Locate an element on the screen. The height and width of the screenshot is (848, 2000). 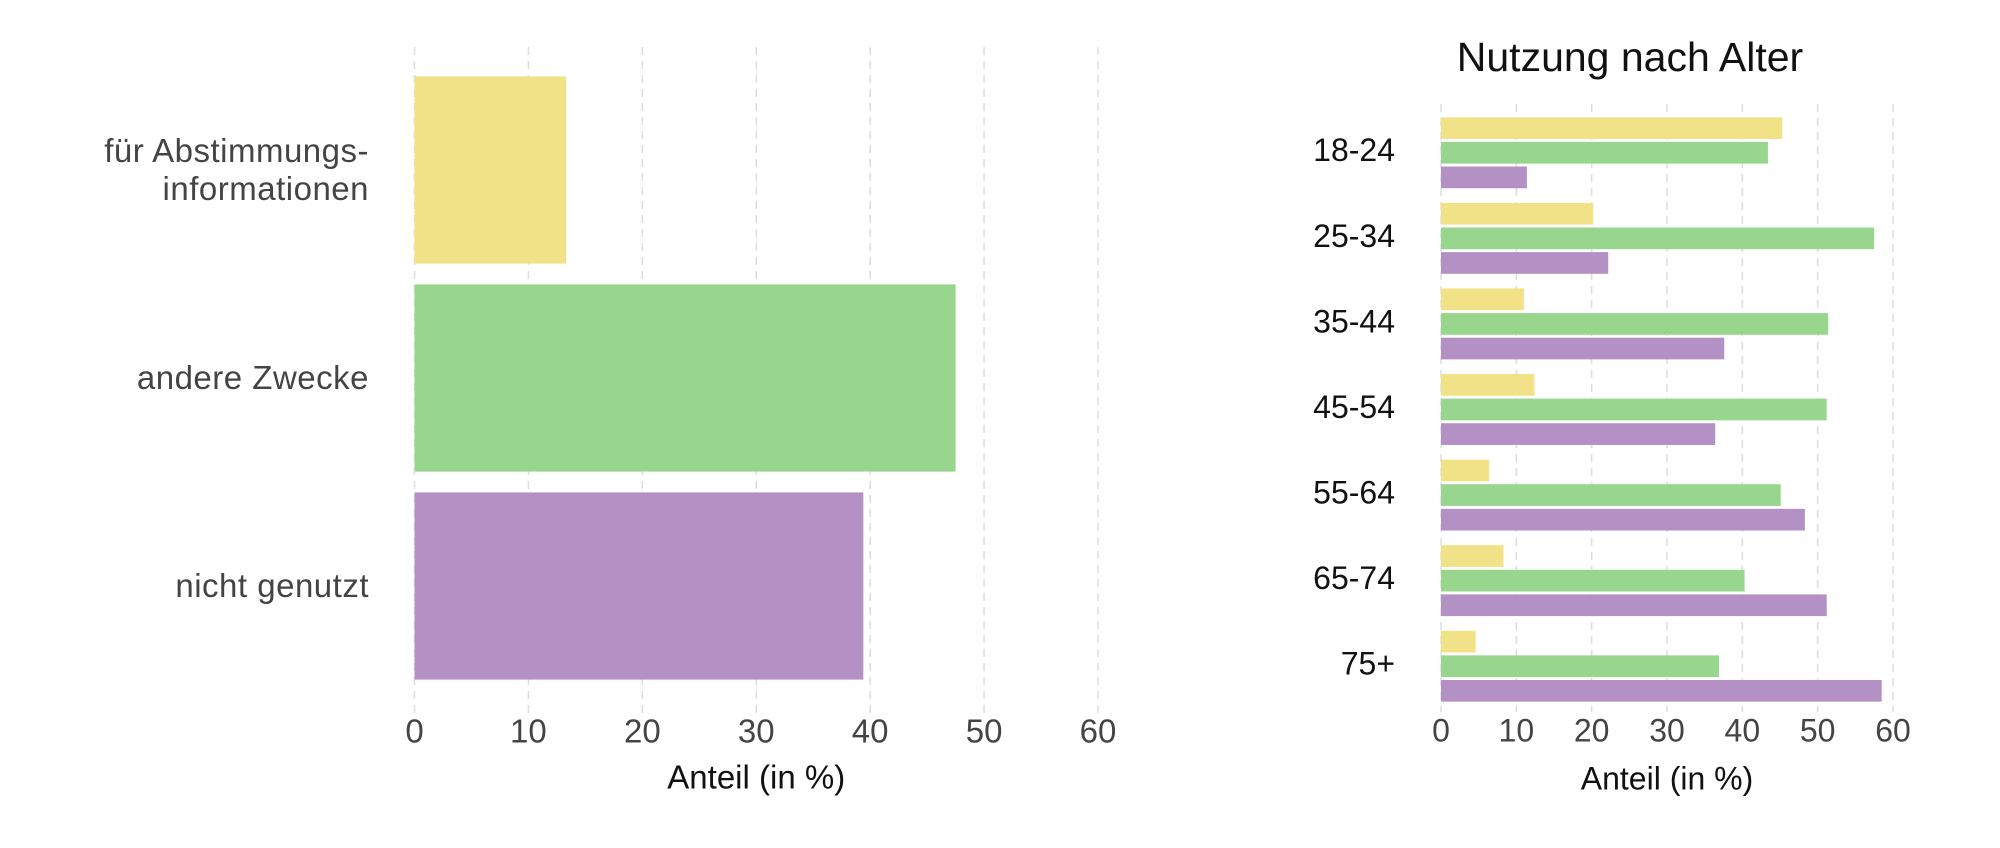
y-tick-label: 45-54 is located at coordinates (1354, 407).